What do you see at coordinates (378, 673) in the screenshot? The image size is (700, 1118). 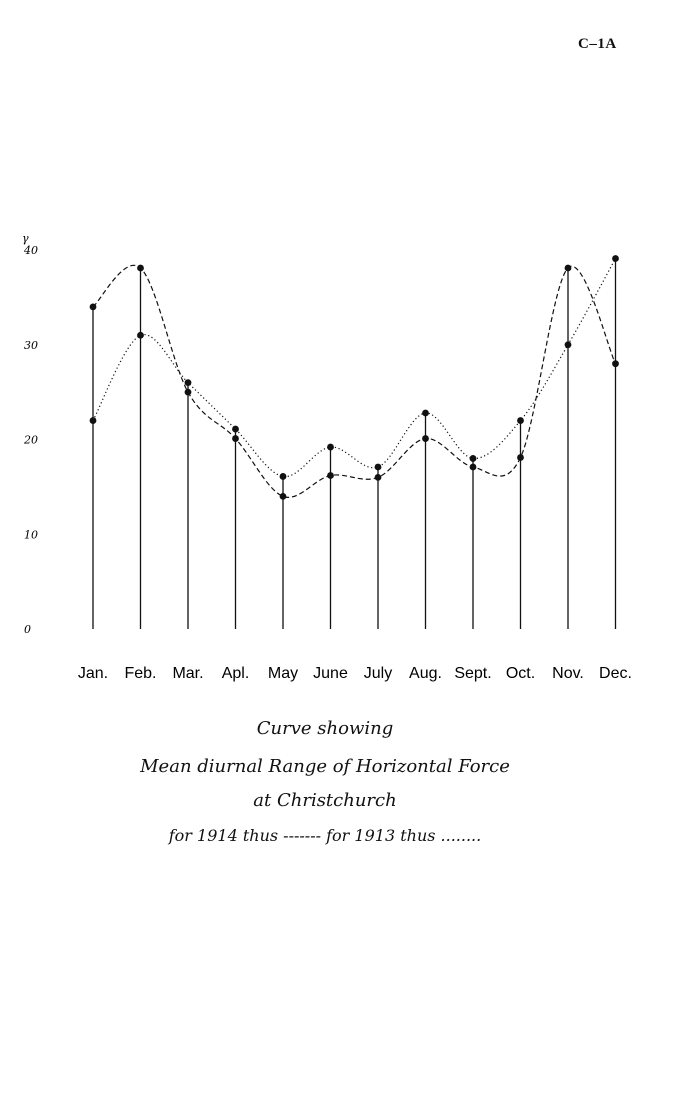 I see `x-tick-label: July` at bounding box center [378, 673].